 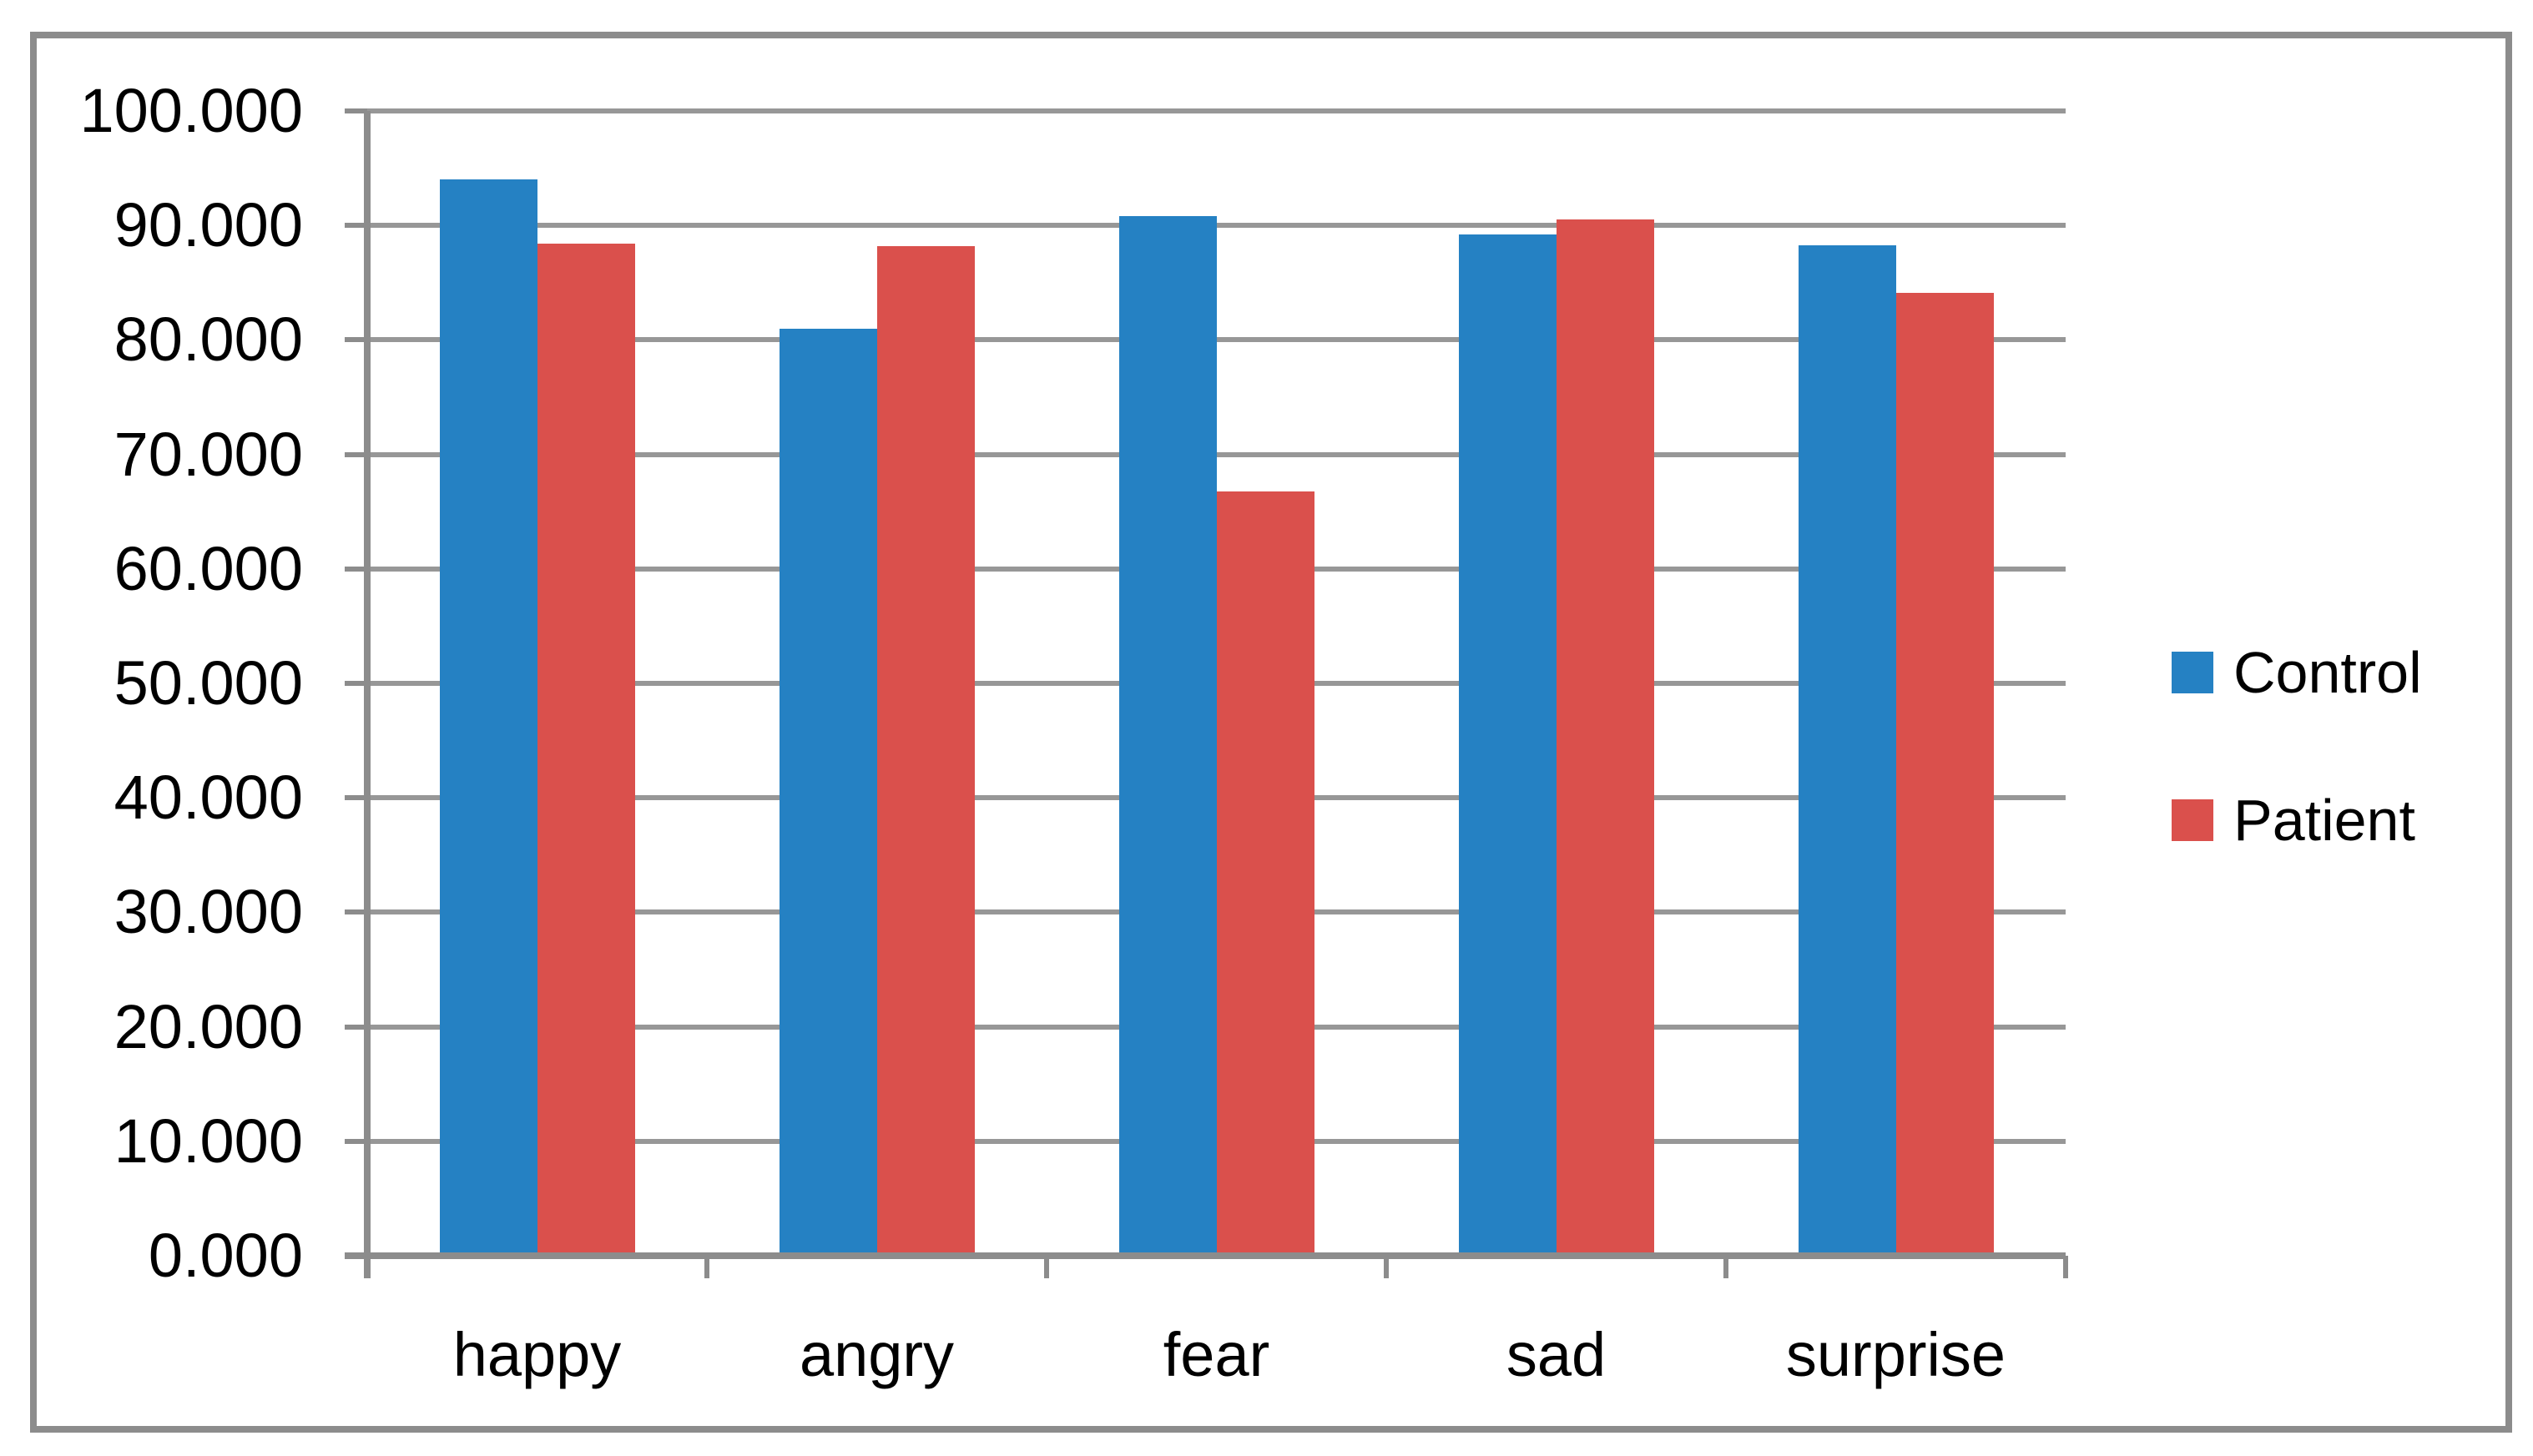 What do you see at coordinates (1265, 873) in the screenshot?
I see `bar-patient-fear` at bounding box center [1265, 873].